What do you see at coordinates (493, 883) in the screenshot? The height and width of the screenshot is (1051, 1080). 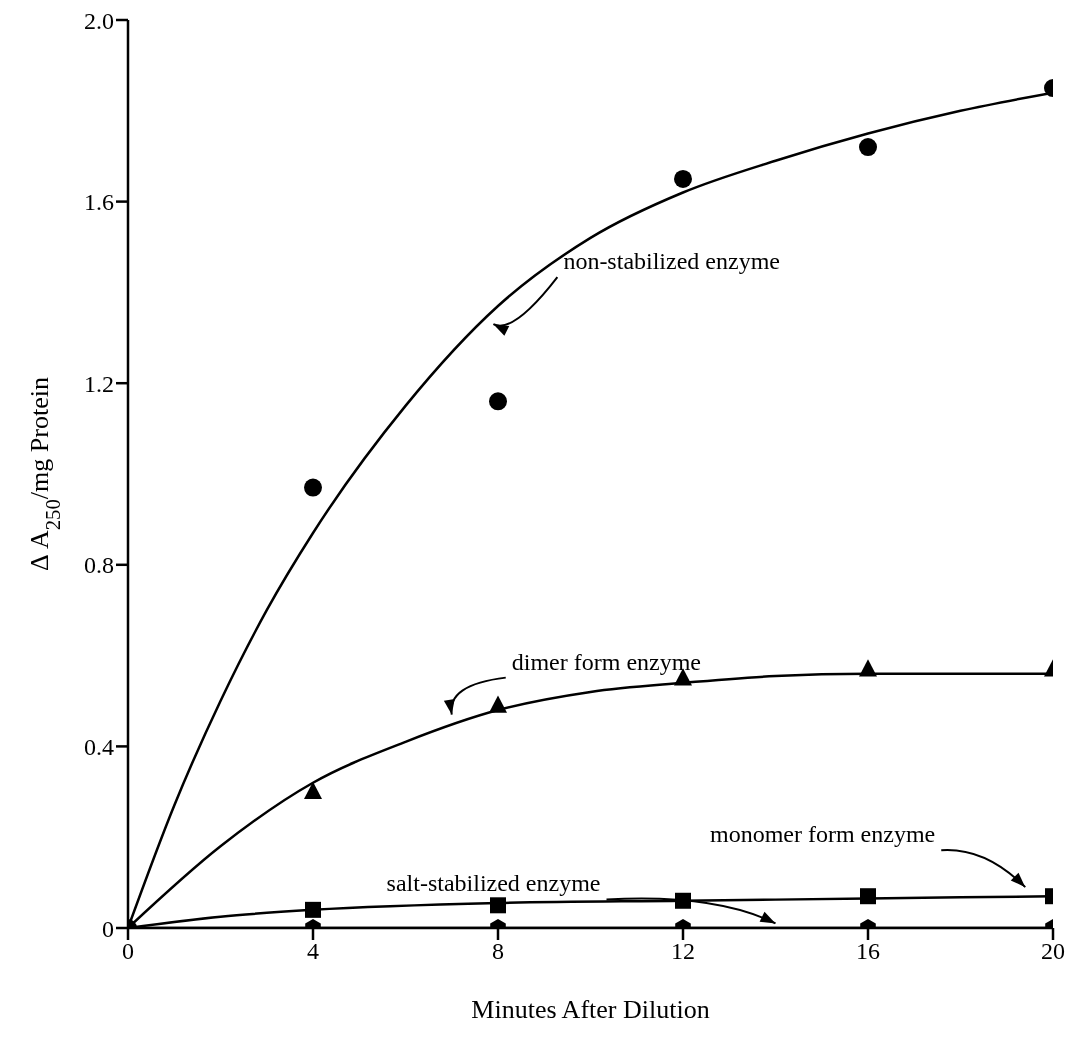 I see `annotation: salt-stabilized enzyme` at bounding box center [493, 883].